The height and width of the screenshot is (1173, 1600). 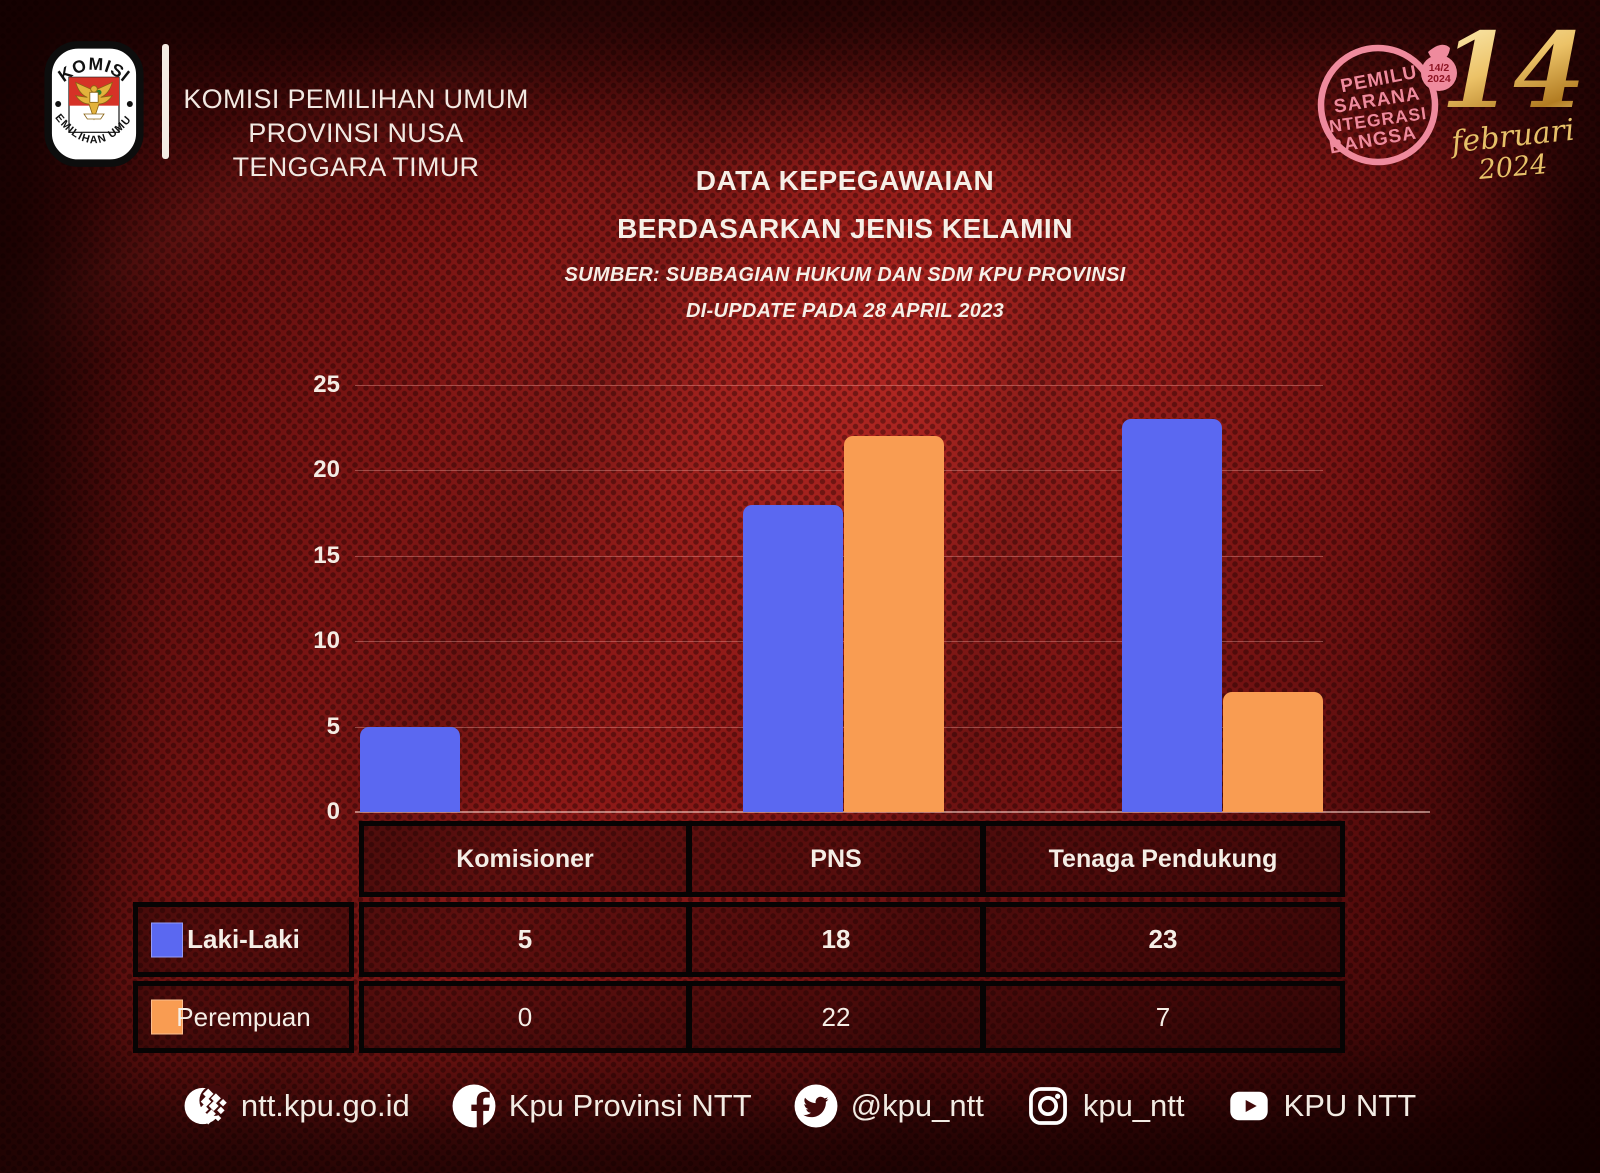 I want to click on instagram-link: kpu_ntt, so click(x=1105, y=1106).